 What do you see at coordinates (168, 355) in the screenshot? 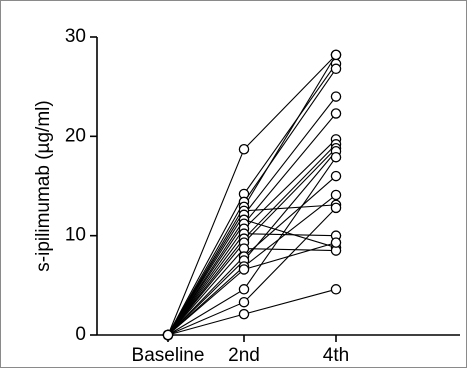
I see `x-tick-label: Baseline` at bounding box center [168, 355].